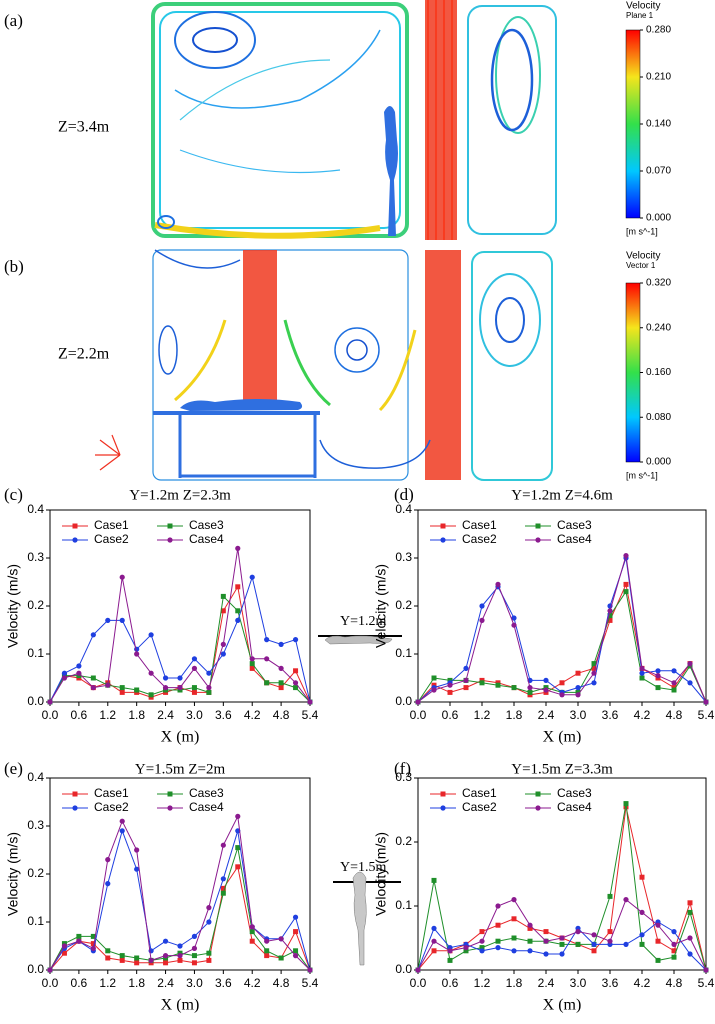  Describe the element at coordinates (578, 715) in the screenshot. I see `x-tick-label: 3.0` at that location.